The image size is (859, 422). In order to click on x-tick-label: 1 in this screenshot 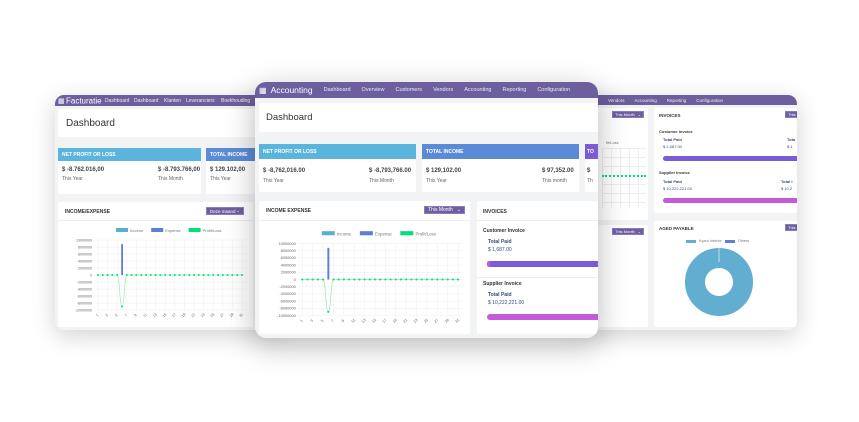, I will do `click(301, 321)`.